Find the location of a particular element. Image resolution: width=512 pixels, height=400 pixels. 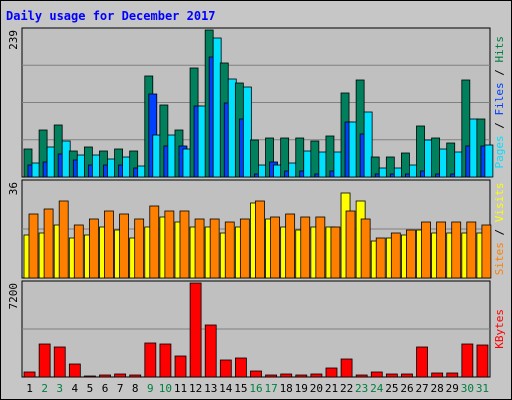

right-label-part: Files is located at coordinates (499, 98).